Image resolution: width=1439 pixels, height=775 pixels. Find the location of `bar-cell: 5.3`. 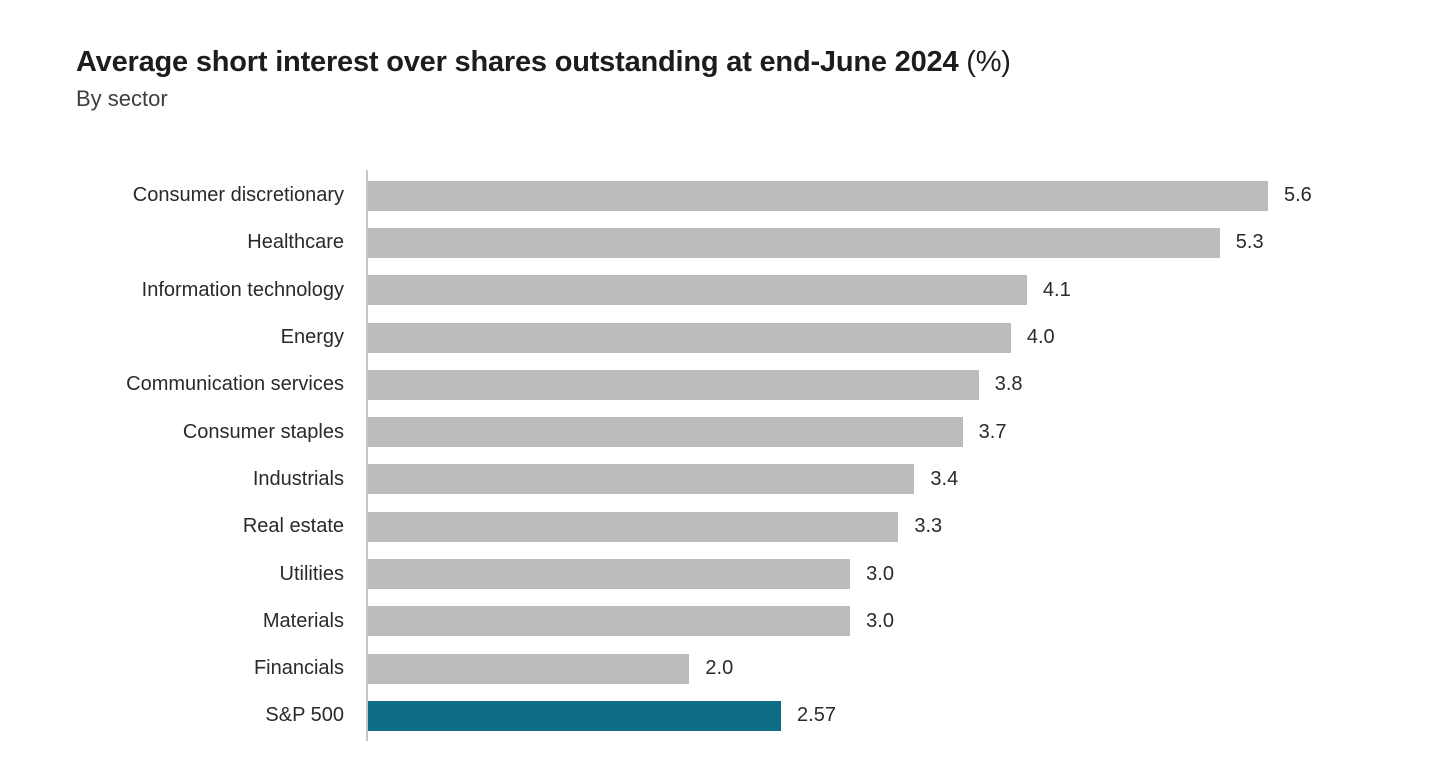

bar-cell: 5.3 is located at coordinates (903, 242).